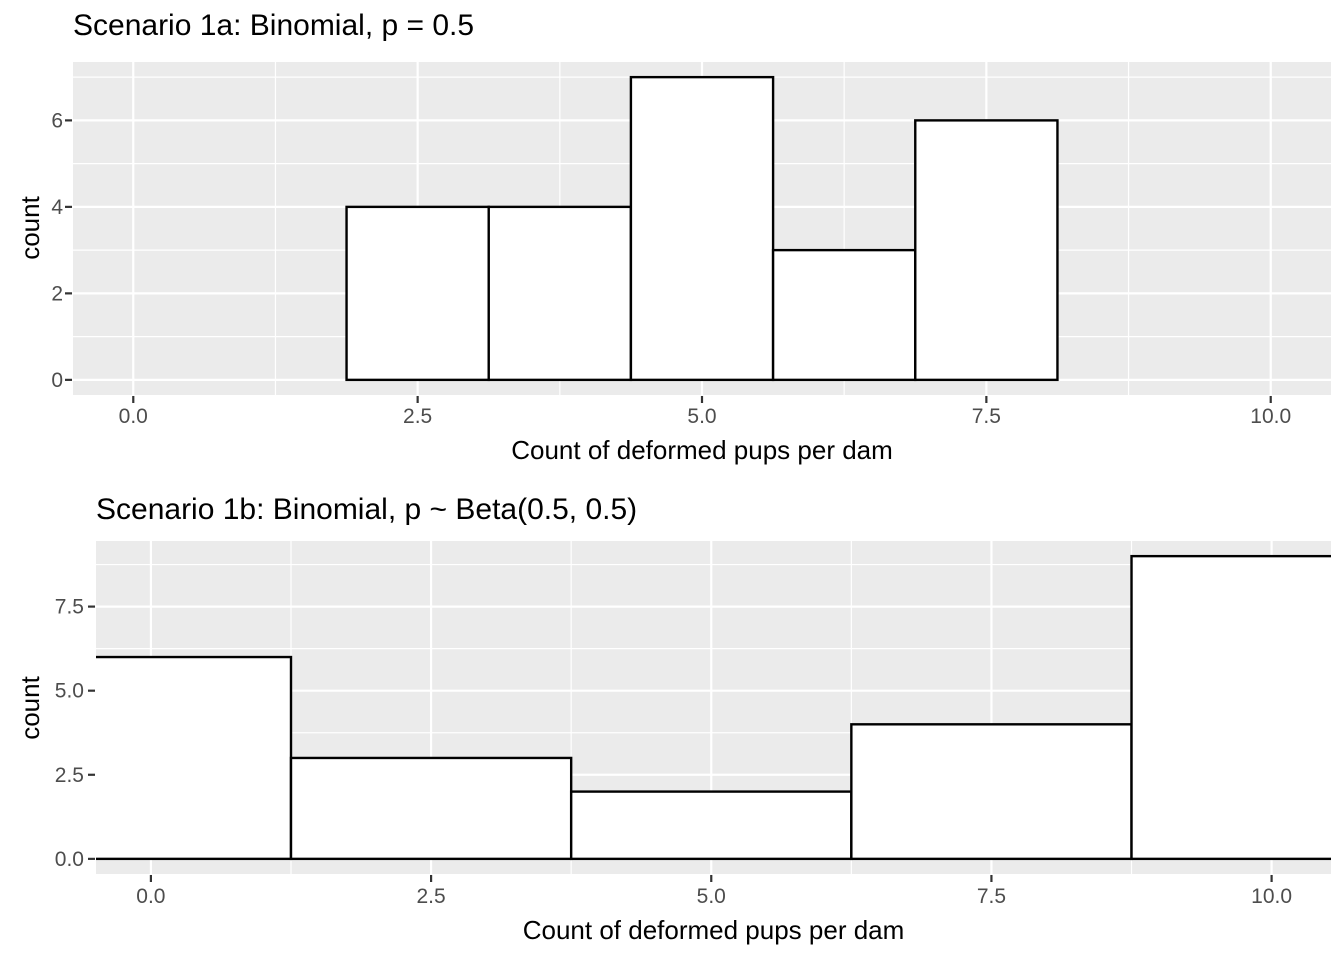 The height and width of the screenshot is (960, 1344). I want to click on y-tick-label: 0, so click(57, 380).